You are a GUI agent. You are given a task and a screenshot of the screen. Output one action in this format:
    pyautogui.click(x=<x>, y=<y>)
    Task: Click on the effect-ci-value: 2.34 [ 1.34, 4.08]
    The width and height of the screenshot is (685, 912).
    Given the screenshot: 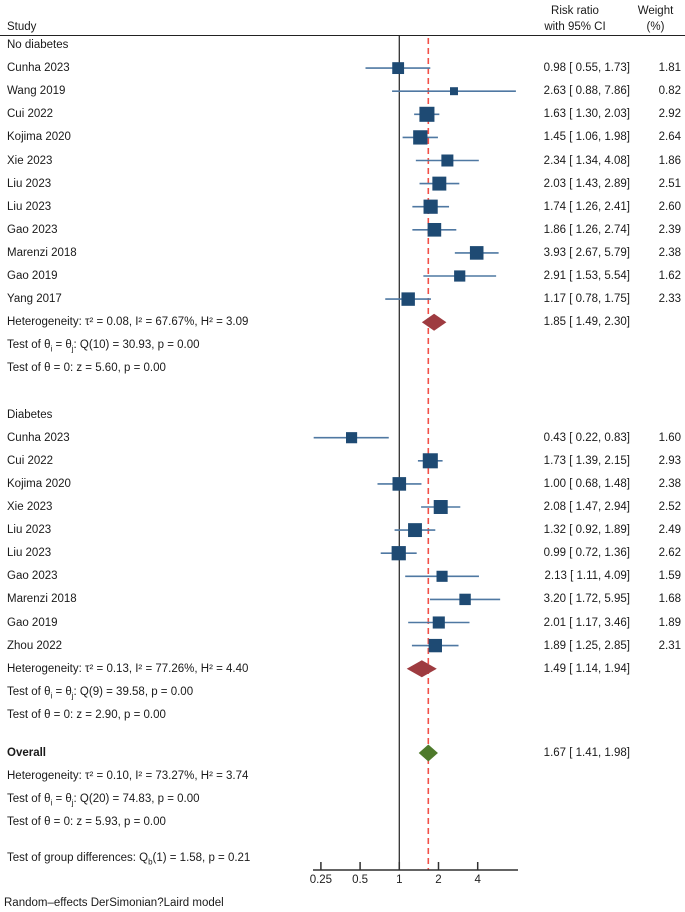 What is the action you would take?
    pyautogui.click(x=586, y=160)
    